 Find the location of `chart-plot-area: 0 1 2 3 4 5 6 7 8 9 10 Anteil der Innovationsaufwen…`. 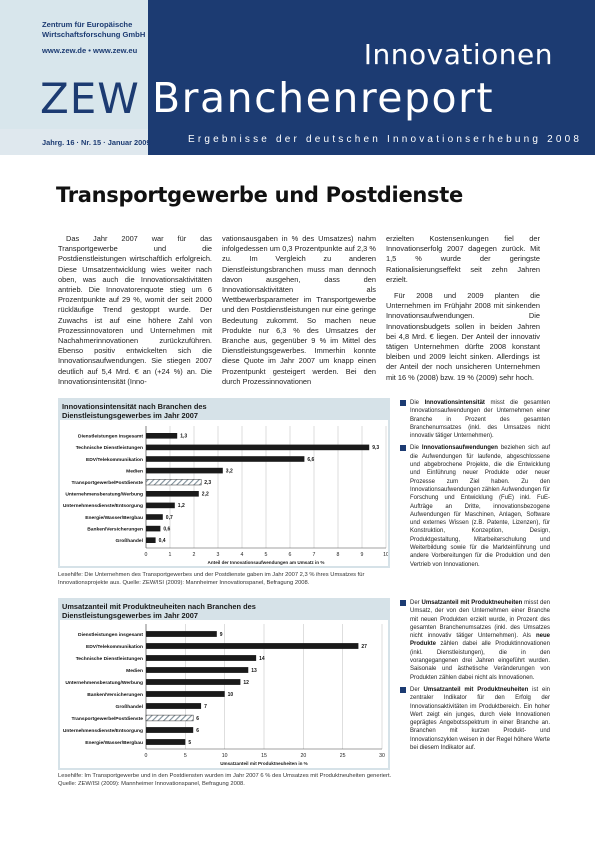

chart-plot-area: 0 1 2 3 4 5 6 7 8 9 10 Anteil der Innovationsaufwen… is located at coordinates (224, 493).